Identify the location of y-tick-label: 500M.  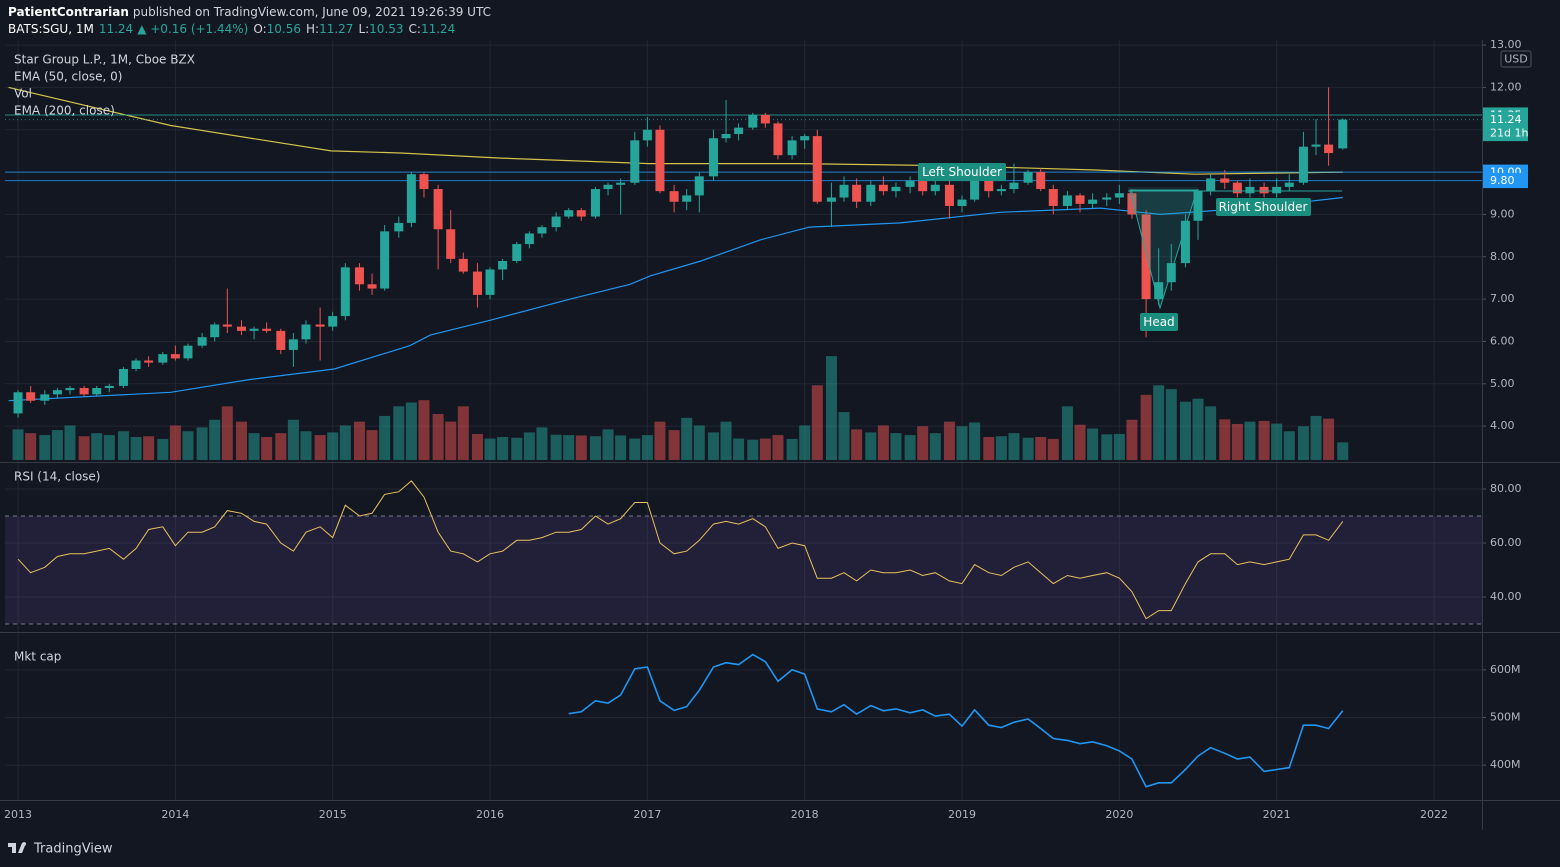
(1505, 717).